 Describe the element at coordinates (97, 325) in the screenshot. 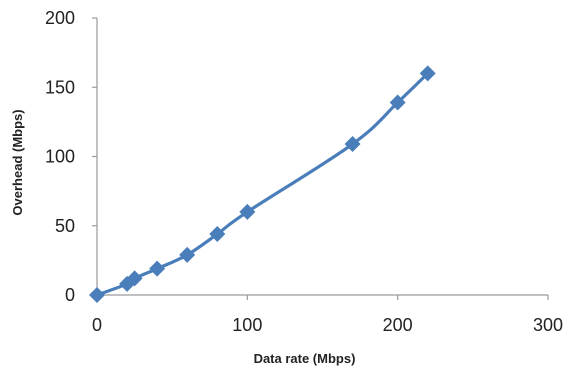

I see `x-tick-label: 0` at that location.